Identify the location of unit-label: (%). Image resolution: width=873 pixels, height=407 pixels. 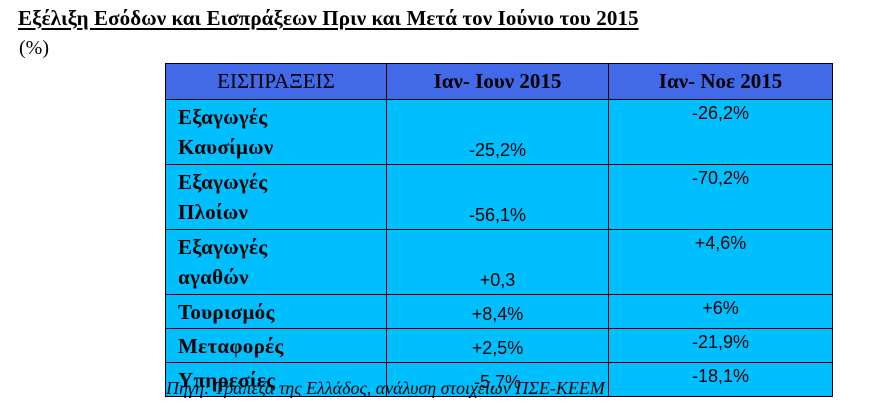
(34, 48).